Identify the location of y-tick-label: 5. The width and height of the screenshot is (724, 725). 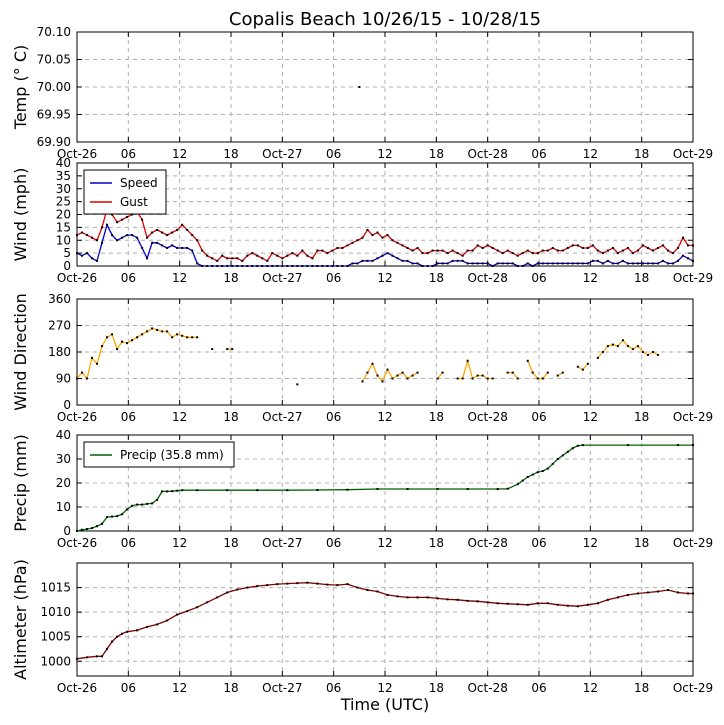
(67, 253).